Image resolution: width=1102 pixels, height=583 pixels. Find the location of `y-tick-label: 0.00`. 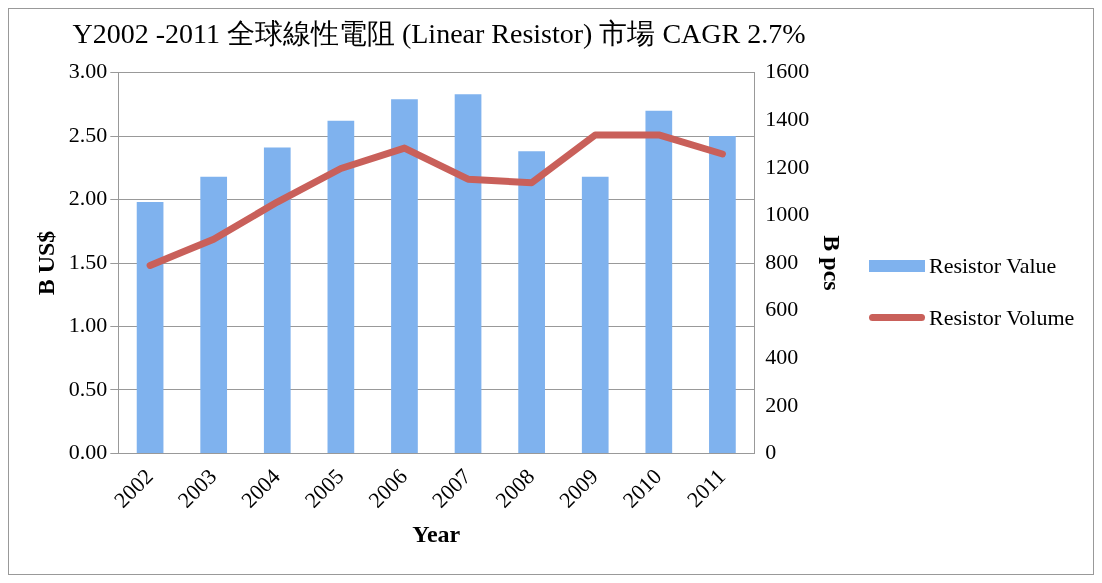

y-tick-label: 0.00 is located at coordinates (88, 452).